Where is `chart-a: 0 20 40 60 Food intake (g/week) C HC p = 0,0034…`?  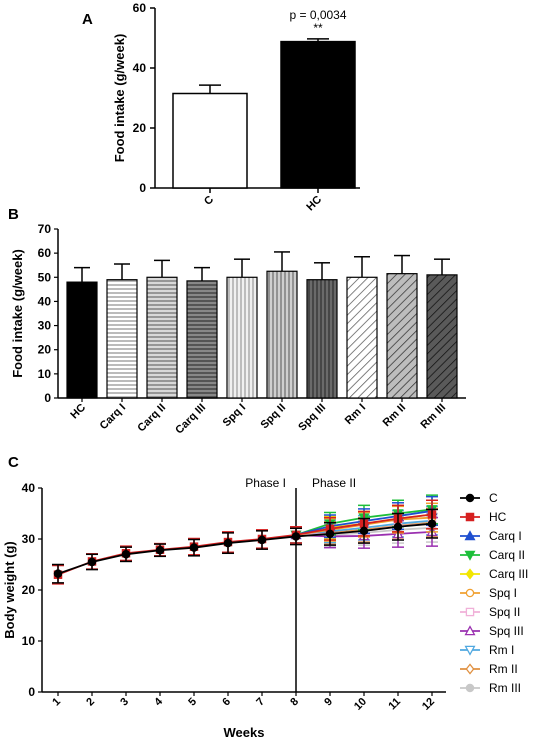 chart-a: 0 20 40 60 Food intake (g/week) C HC p = 0,0034… is located at coordinates (236, 107).